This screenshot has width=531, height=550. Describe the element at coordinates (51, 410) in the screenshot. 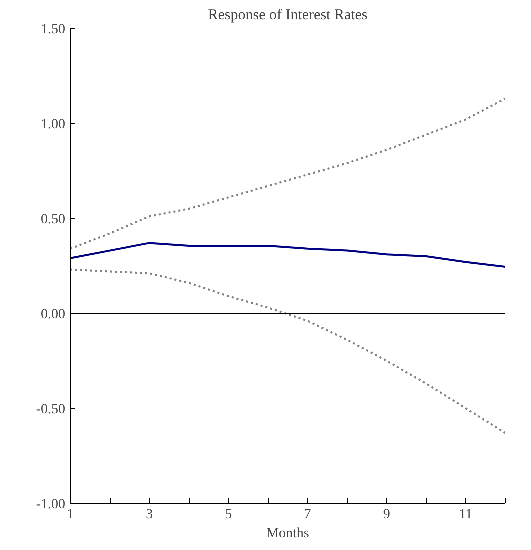

I see `y-tick-label: -0.50` at that location.